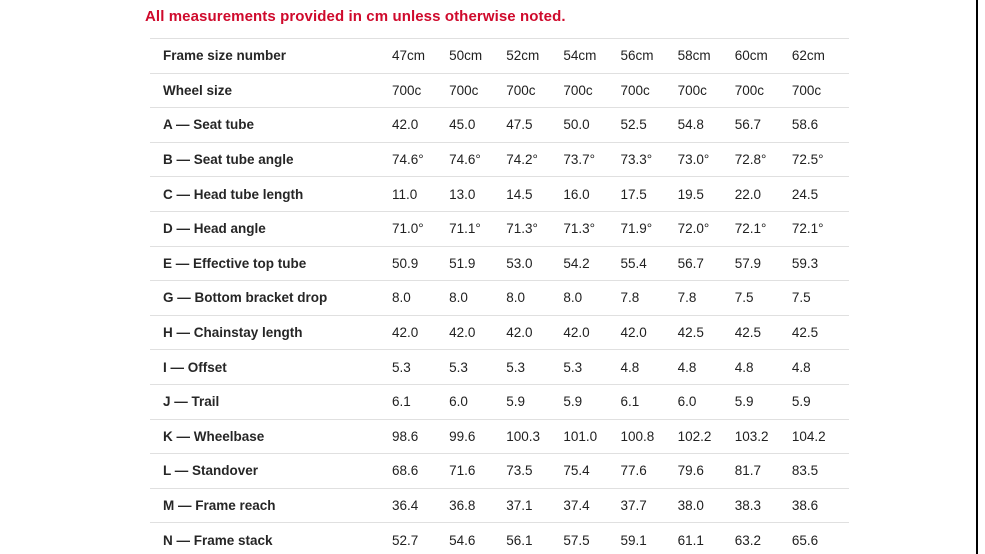  Describe the element at coordinates (219, 506) in the screenshot. I see `row-label: M — Frame reach` at that location.